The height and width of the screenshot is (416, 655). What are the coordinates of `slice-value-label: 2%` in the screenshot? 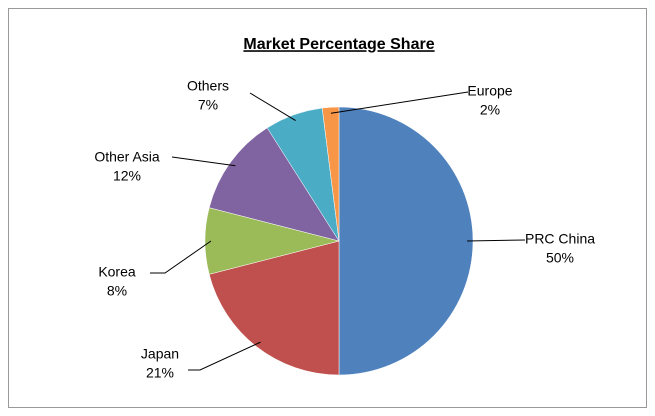 It's located at (490, 110).